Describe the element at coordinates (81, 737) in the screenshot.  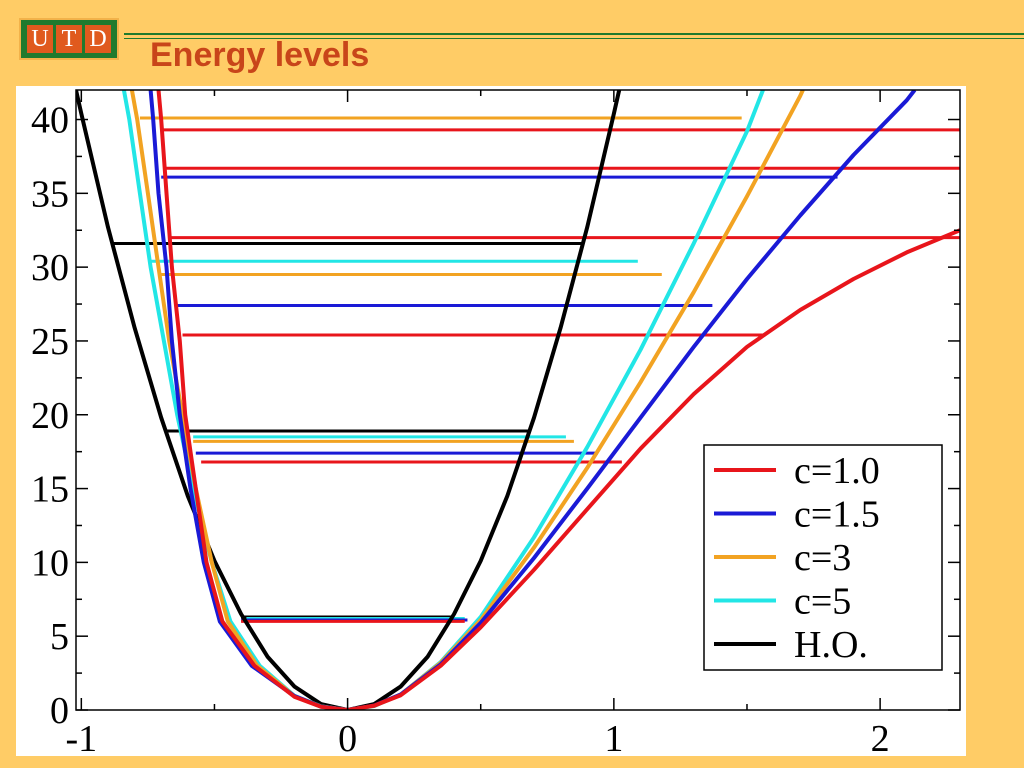
I see `x-tick-label: -1` at that location.